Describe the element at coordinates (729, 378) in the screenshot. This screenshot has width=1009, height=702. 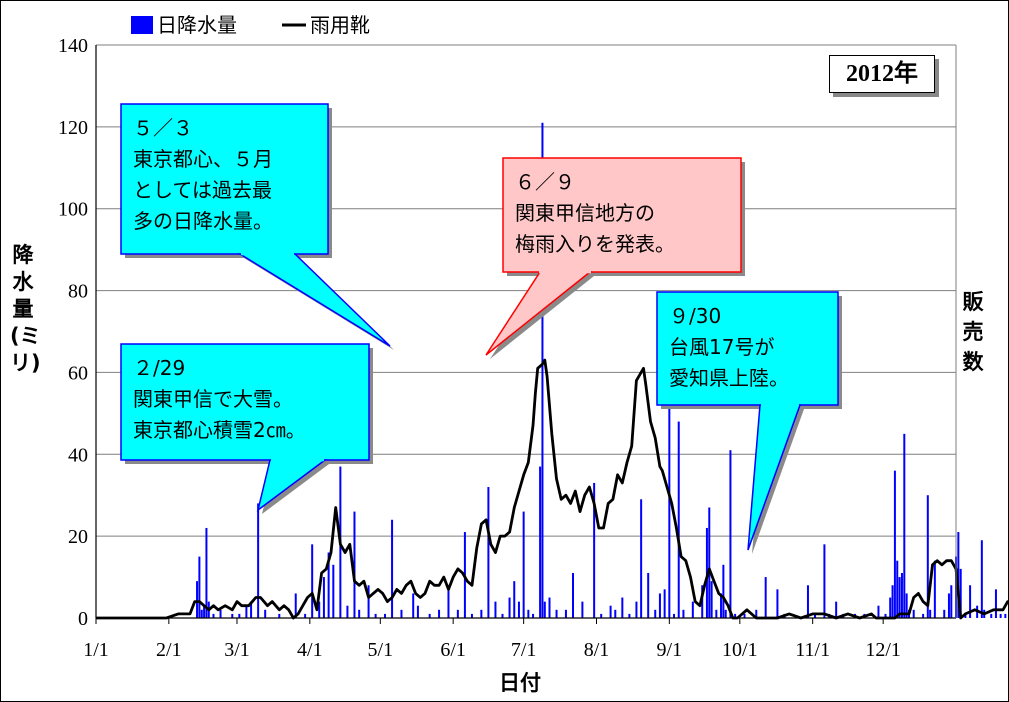
I see `callout-line: 愛知県上陸。` at that location.